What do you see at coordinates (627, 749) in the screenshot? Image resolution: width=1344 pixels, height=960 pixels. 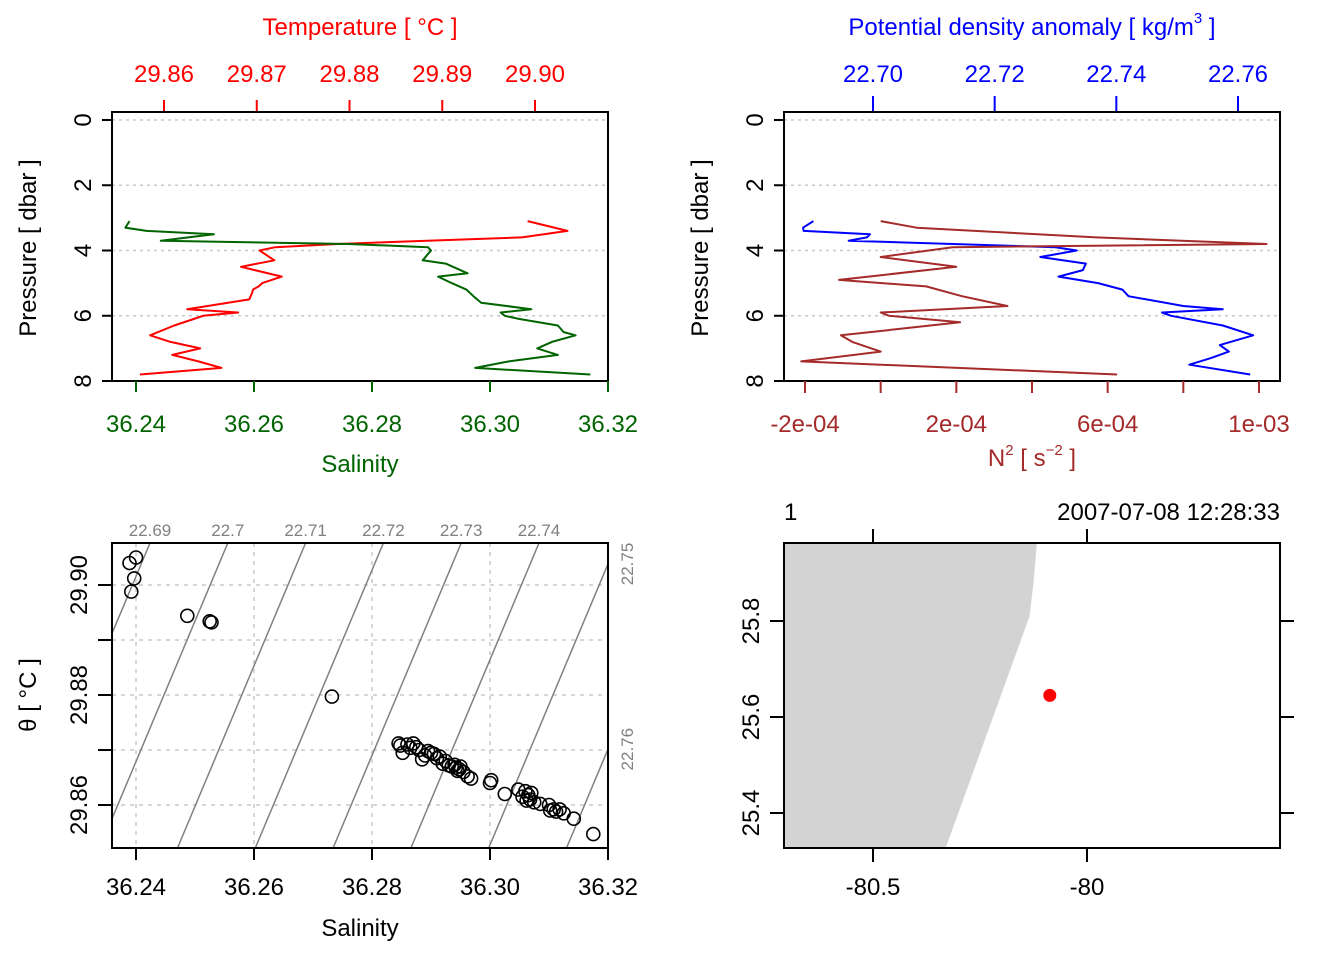 I see `isopycnal-label: 22.76` at bounding box center [627, 749].